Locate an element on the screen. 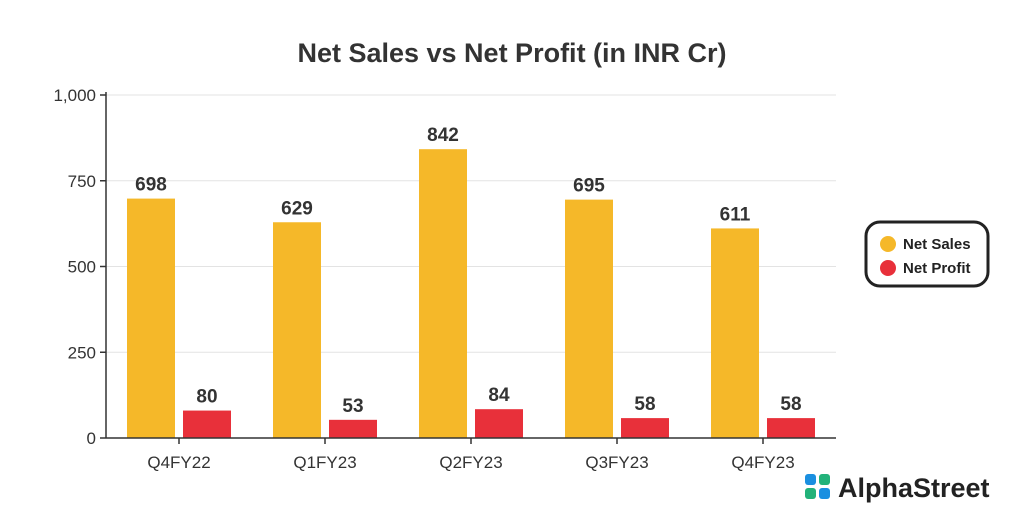 The image size is (1024, 512). legend-marker-net-profit is located at coordinates (888, 268).